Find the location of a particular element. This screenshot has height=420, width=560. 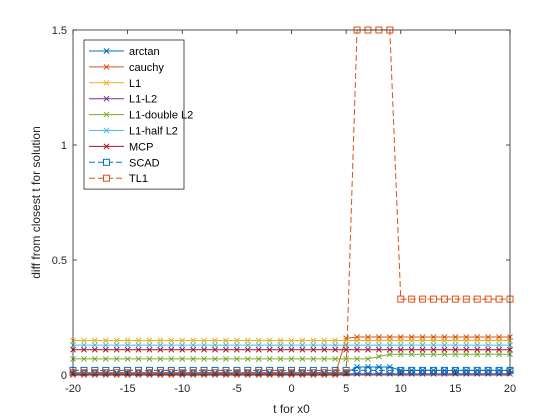

x-tick-label: 10 is located at coordinates (401, 389).